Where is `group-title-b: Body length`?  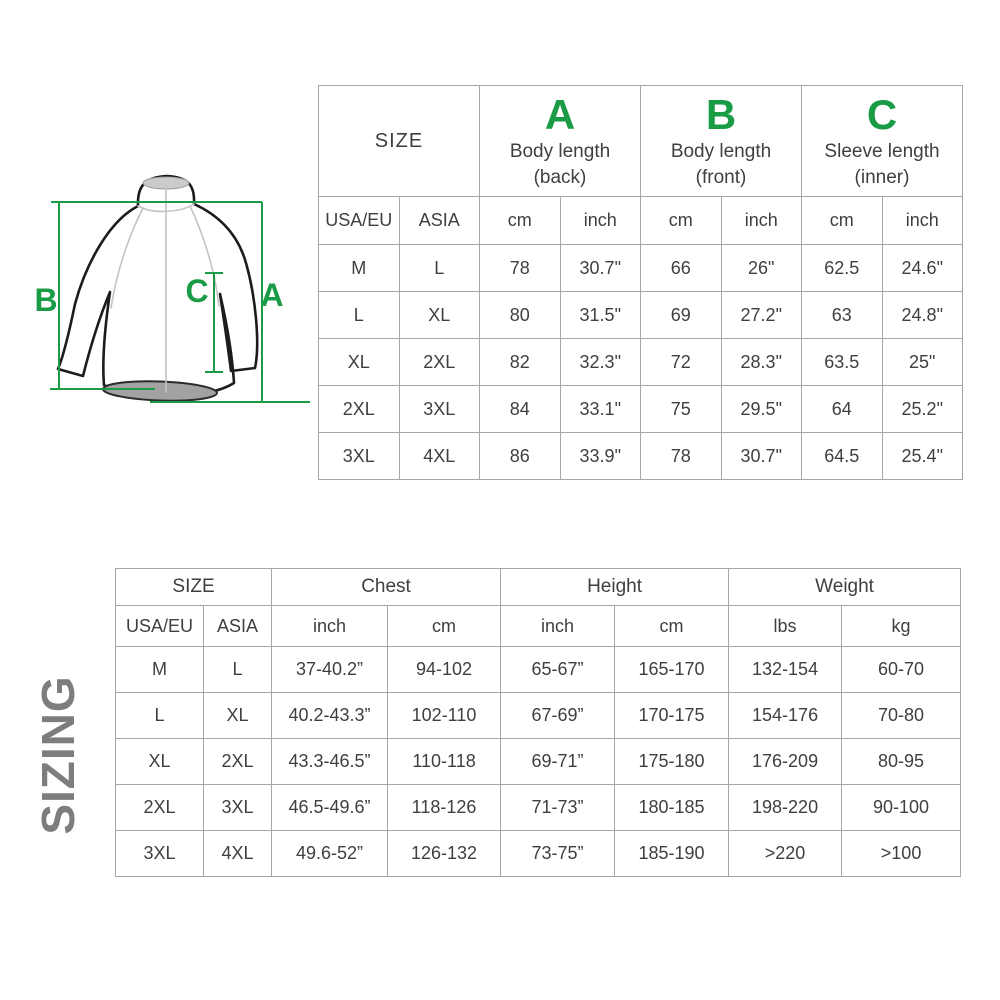
group-title-b: Body length is located at coordinates (721, 151).